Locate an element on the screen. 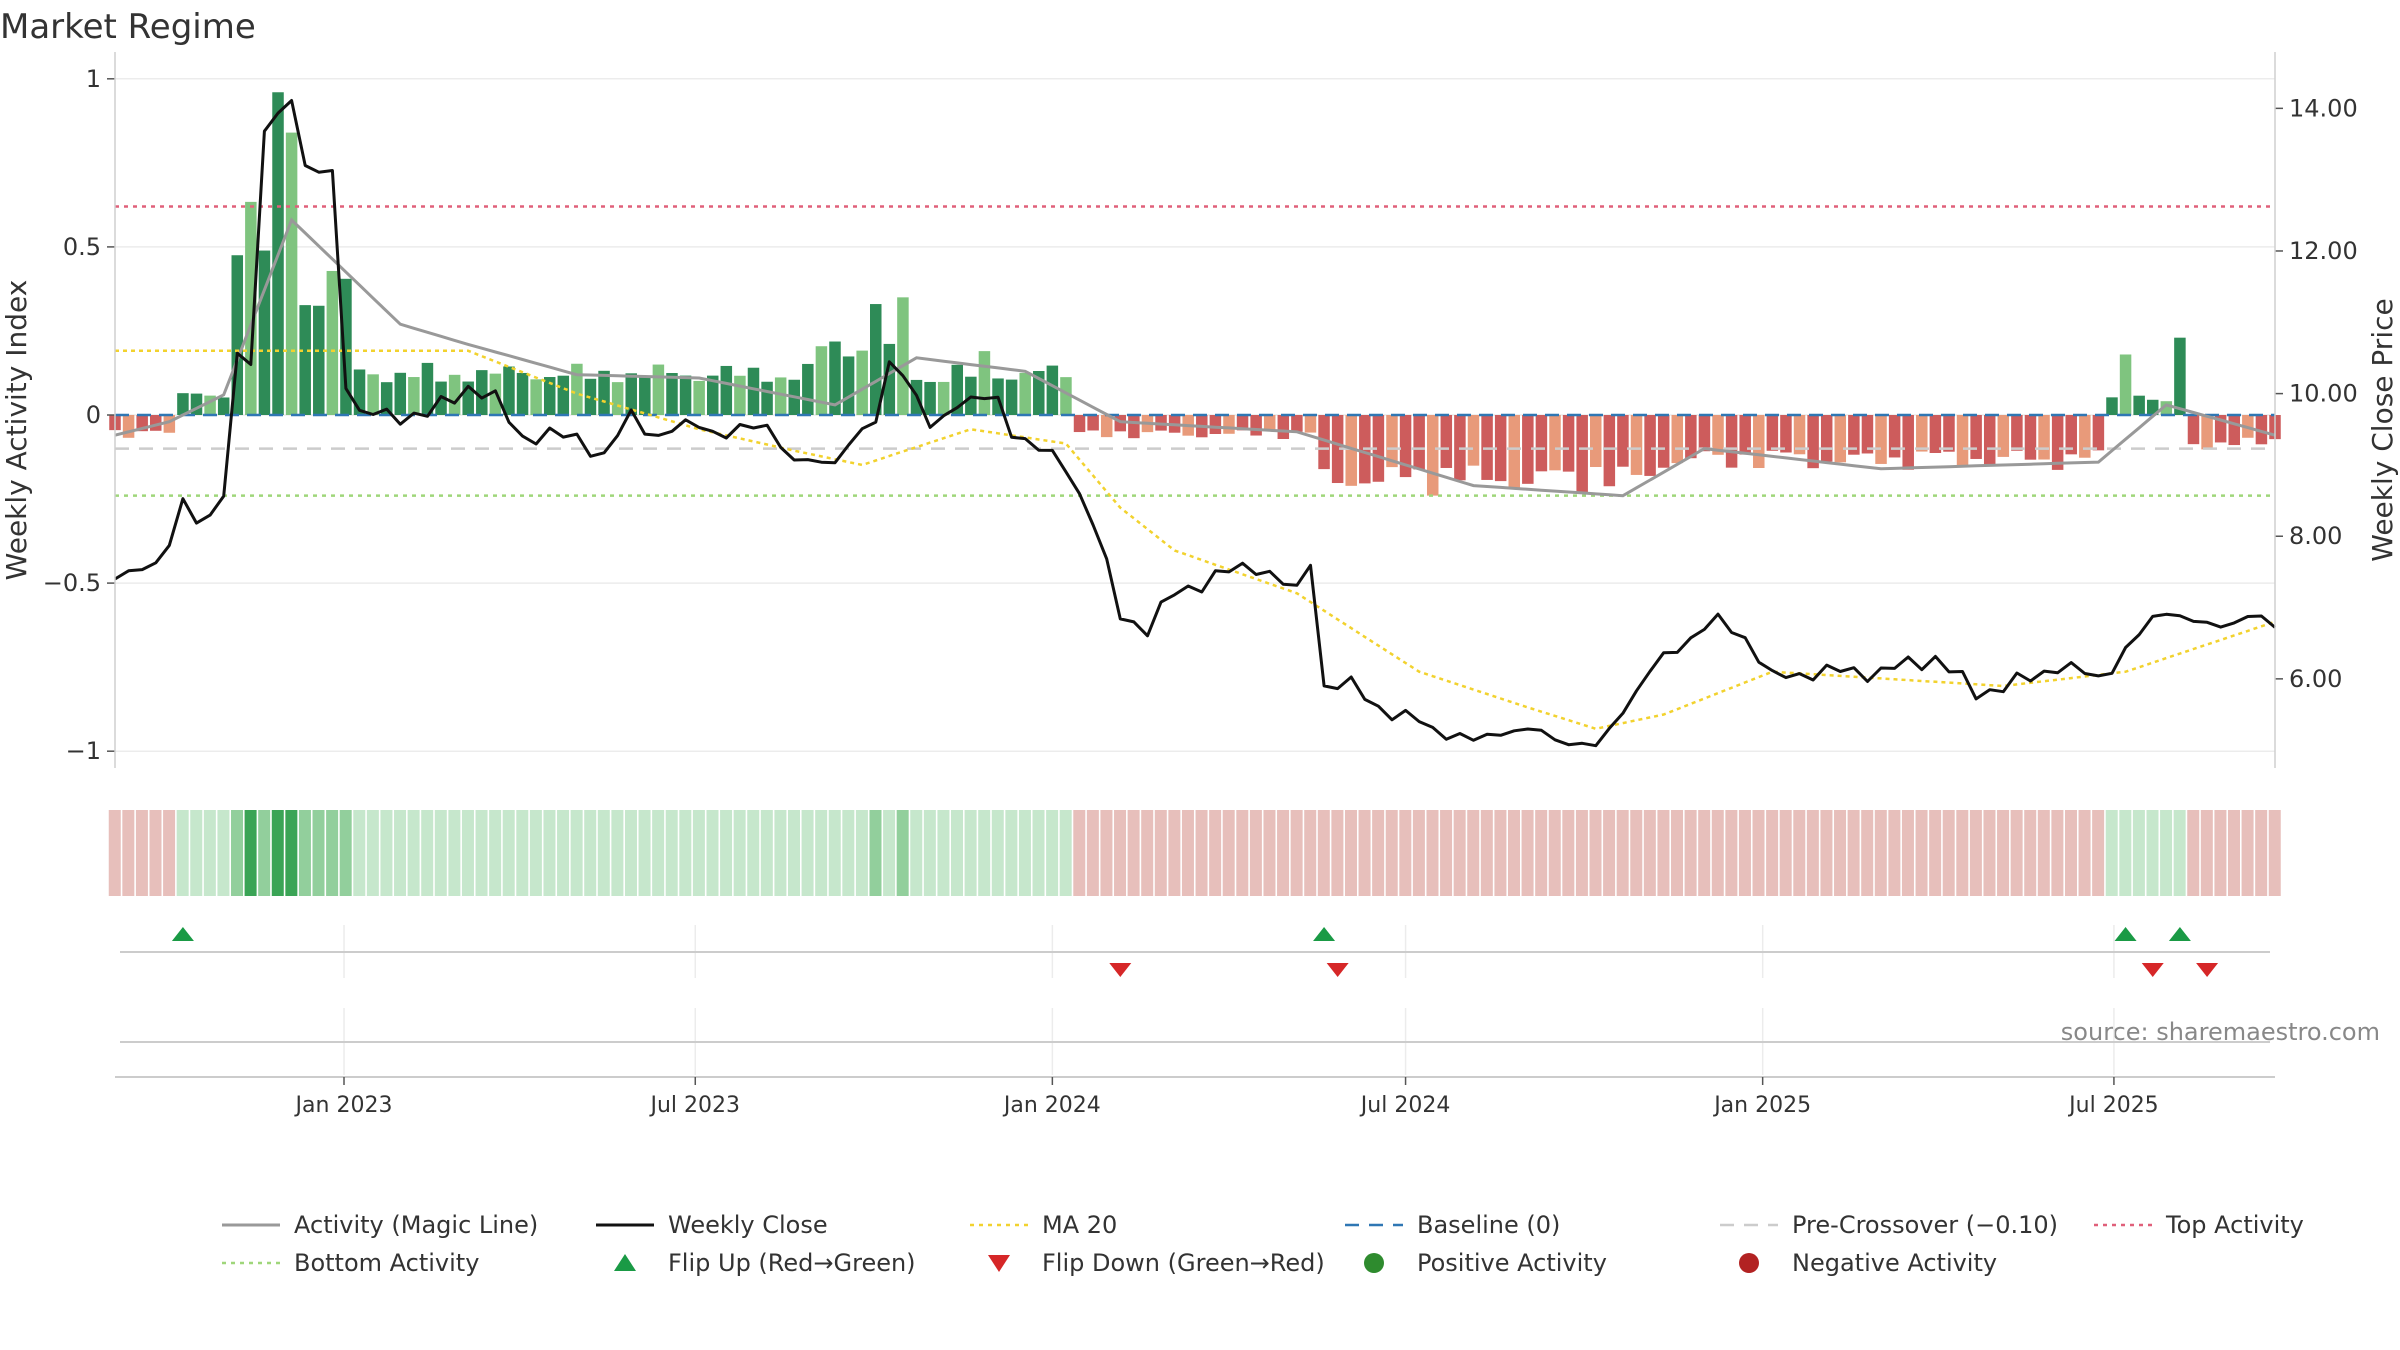 This screenshot has height=1350, width=2400. legend-label: Negative Activity is located at coordinates (1894, 1263).